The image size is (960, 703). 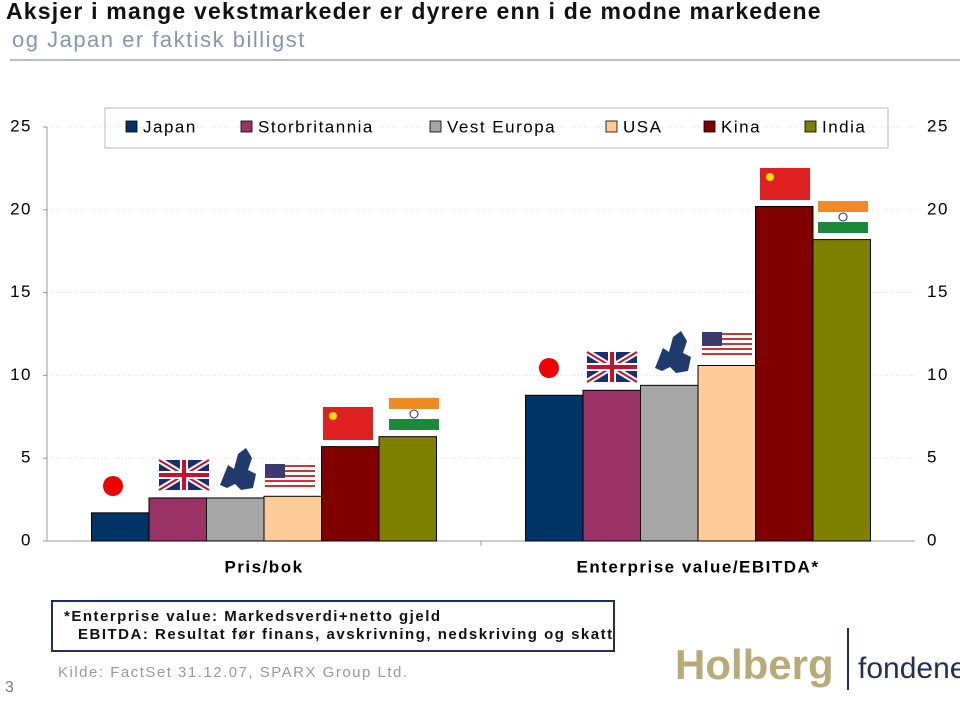 I want to click on x-tick-label: Enterprise value/EBITDA*, so click(x=698, y=566).